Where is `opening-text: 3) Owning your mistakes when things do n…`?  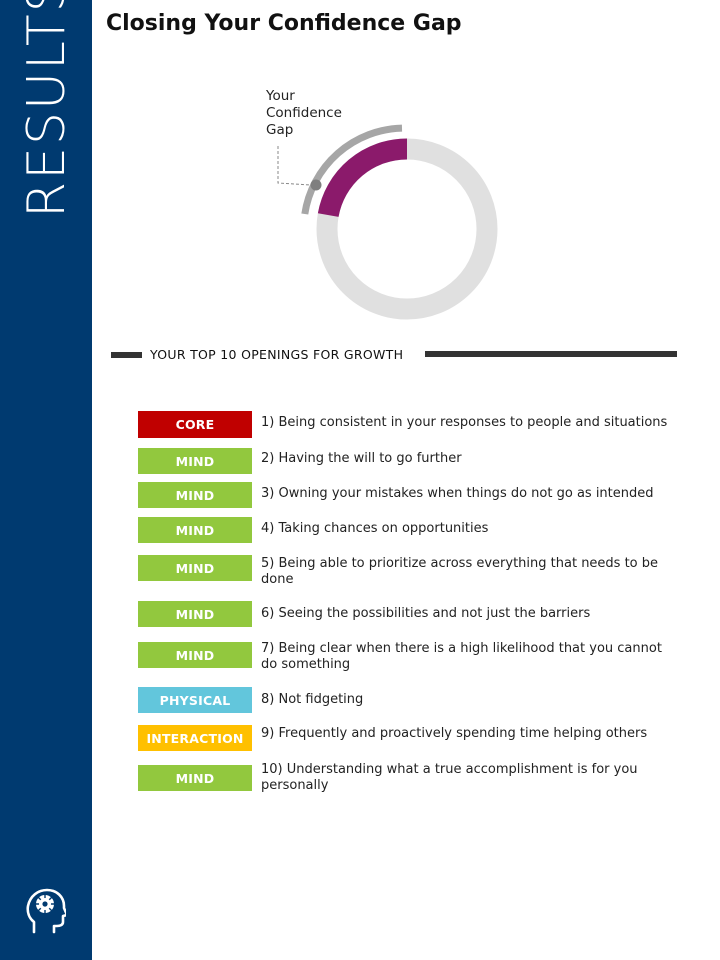
opening-text: 3) Owning your mistakes when things do n… is located at coordinates (457, 493).